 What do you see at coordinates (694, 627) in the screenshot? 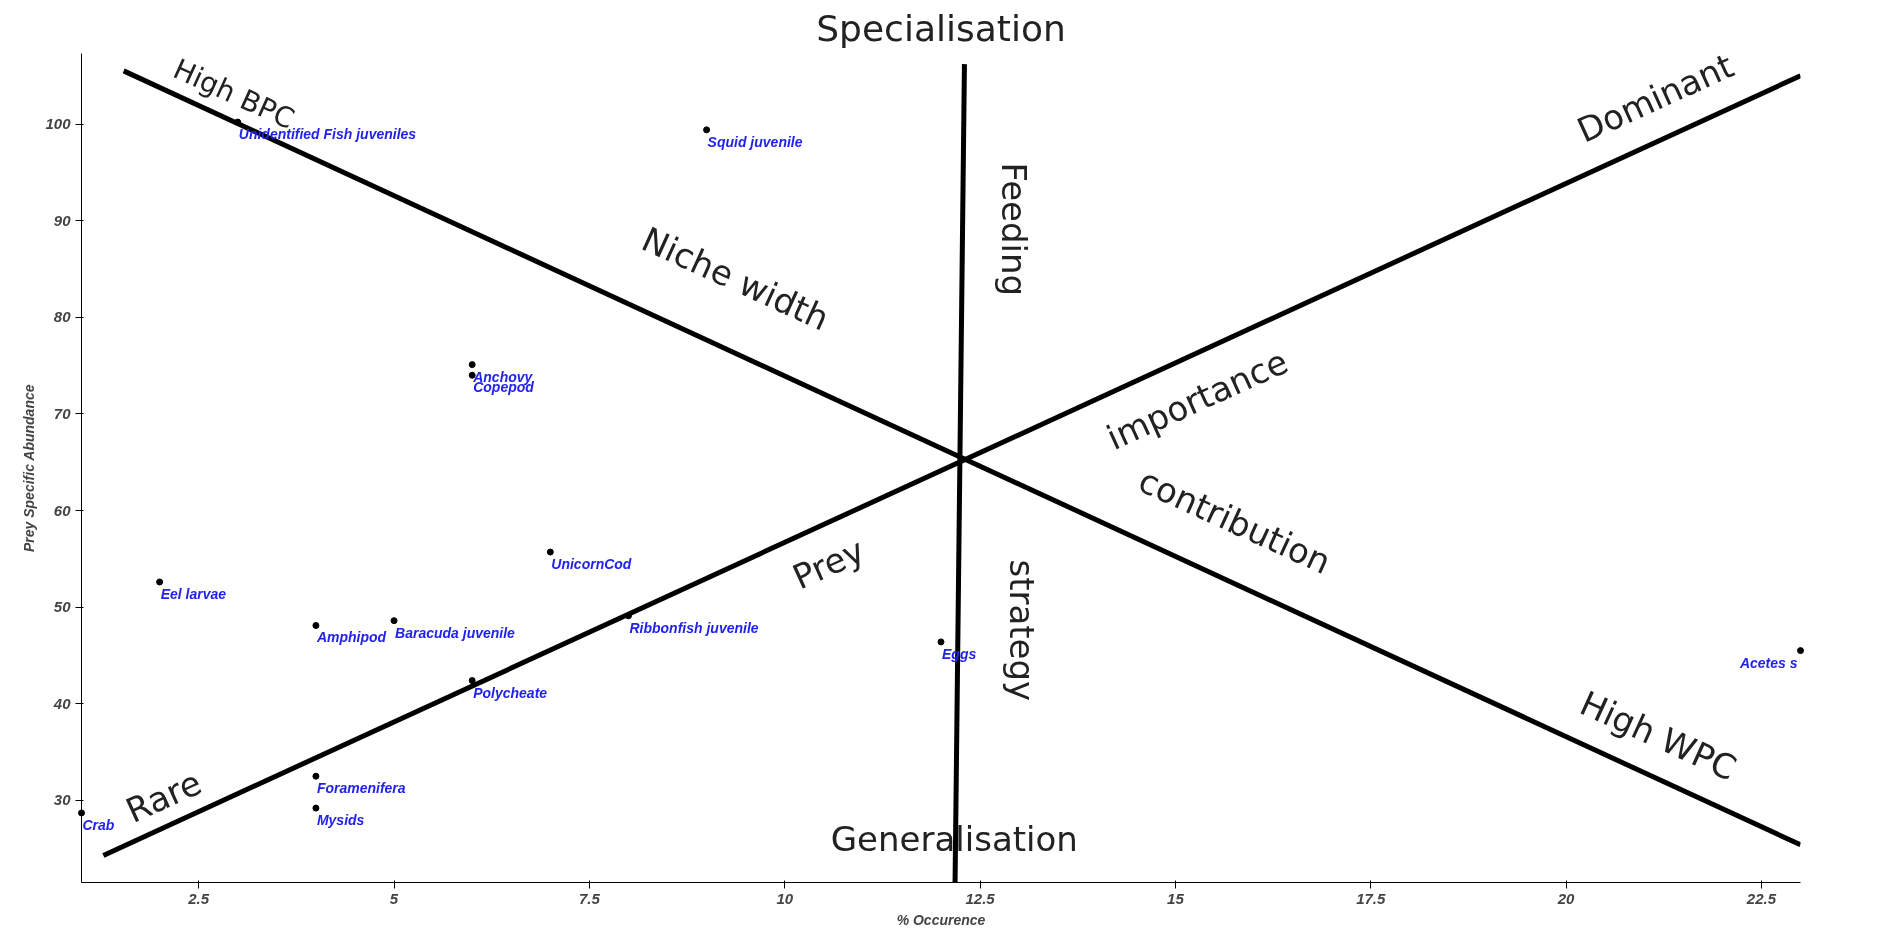
I see `annotation: Ribbonfish juvenile` at bounding box center [694, 627].